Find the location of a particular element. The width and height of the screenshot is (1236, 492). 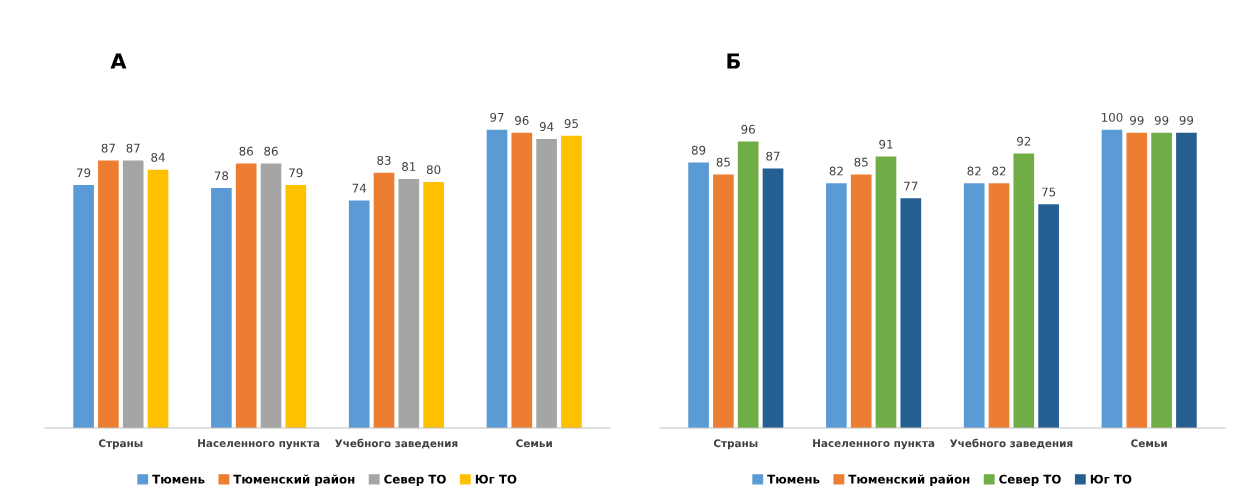

data-label: 97 is located at coordinates (497, 117).